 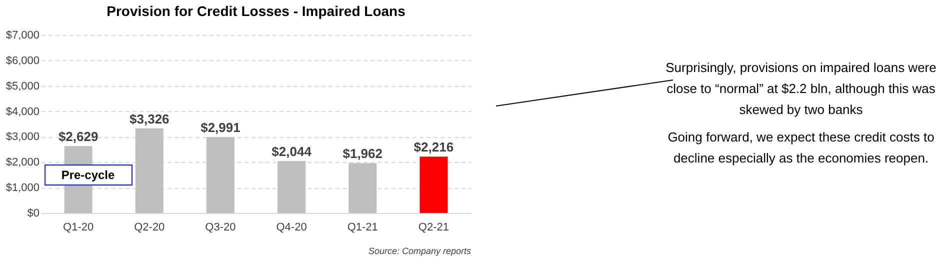 What do you see at coordinates (433, 228) in the screenshot?
I see `x-tick-label: Q2-21` at bounding box center [433, 228].